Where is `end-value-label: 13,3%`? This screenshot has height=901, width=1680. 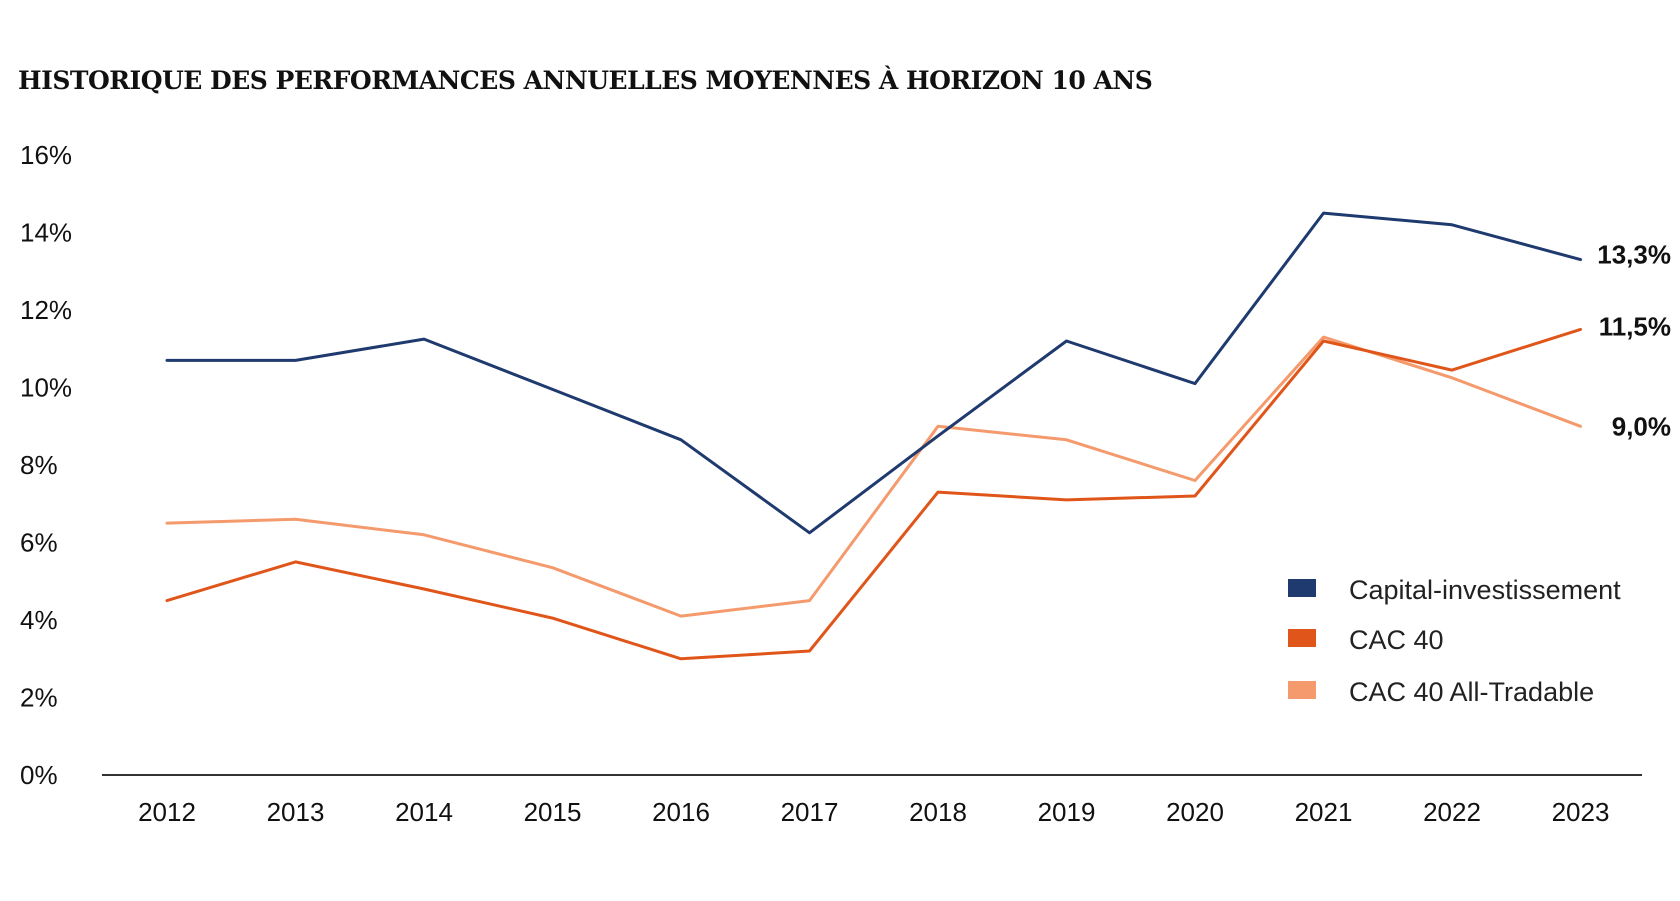 end-value-label: 13,3% is located at coordinates (1634, 255).